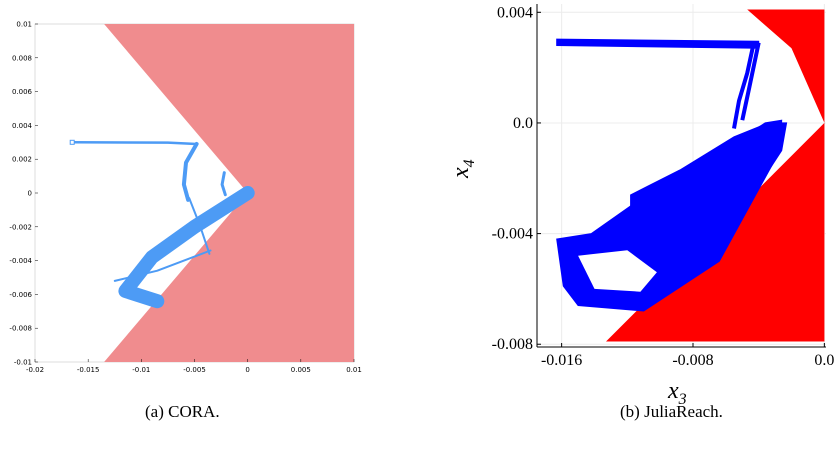 Image resolution: width=837 pixels, height=449 pixels. What do you see at coordinates (561, 360) in the screenshot?
I see `juliareach-x-tick-label: -0.016` at bounding box center [561, 360].